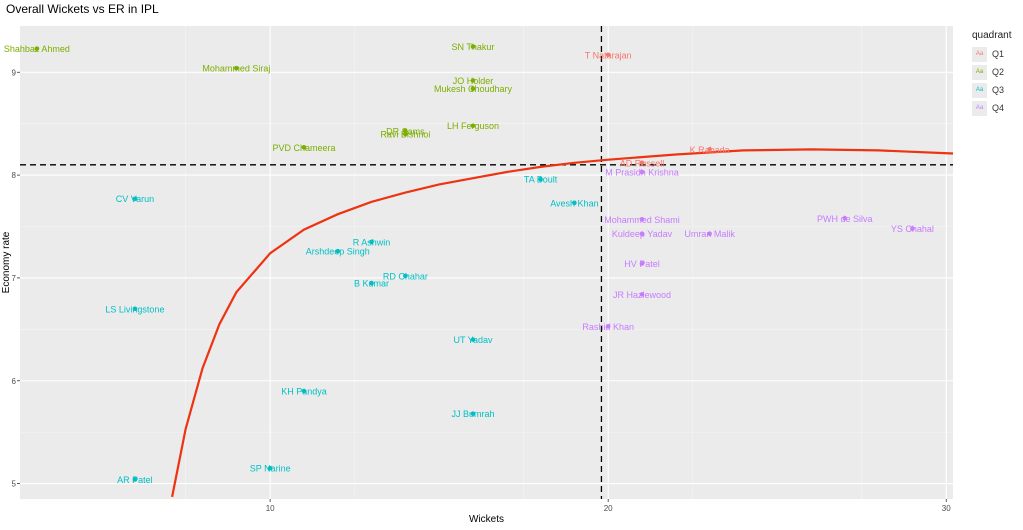 This screenshot has height=530, width=1023. I want to click on point-label: DR Sams, so click(405, 131).